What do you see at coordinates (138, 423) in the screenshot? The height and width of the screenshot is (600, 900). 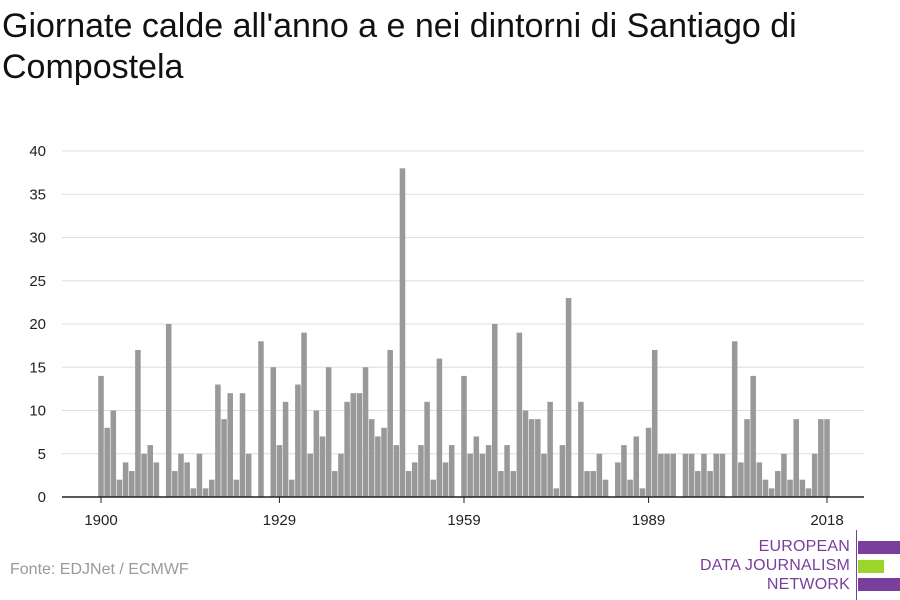 I see `bar-1906` at bounding box center [138, 423].